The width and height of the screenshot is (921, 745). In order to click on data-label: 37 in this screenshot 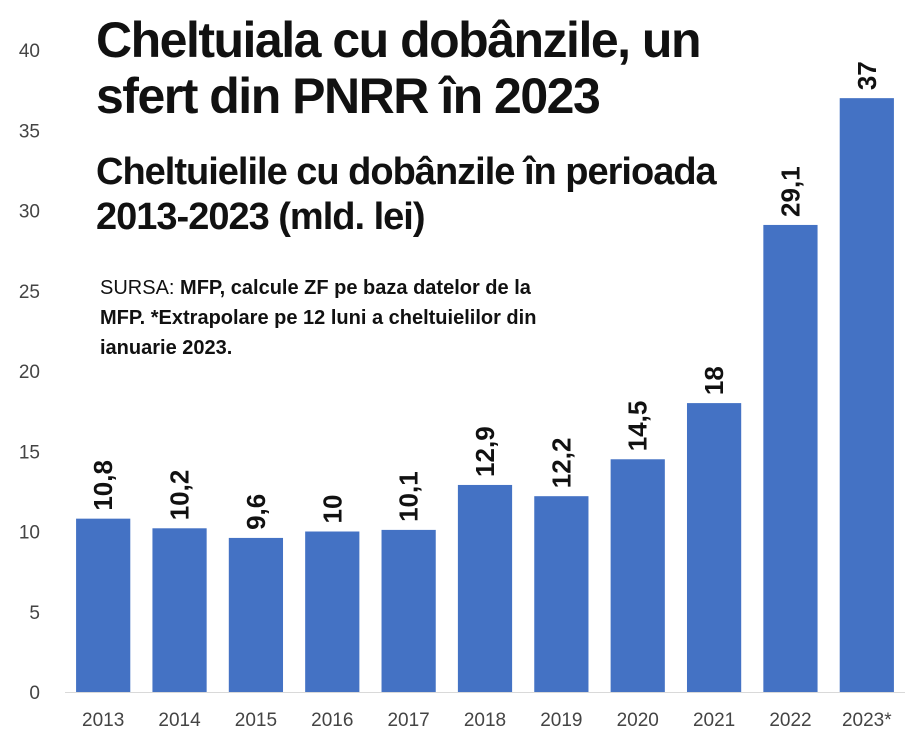, I will do `click(867, 75)`.